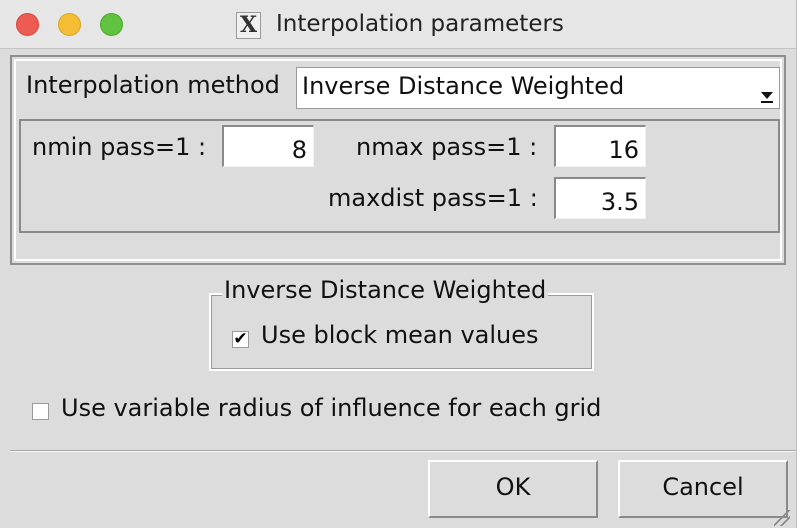 Image resolution: width=802 pixels, height=528 pixels. I want to click on variable-radius-checkbox, so click(40, 411).